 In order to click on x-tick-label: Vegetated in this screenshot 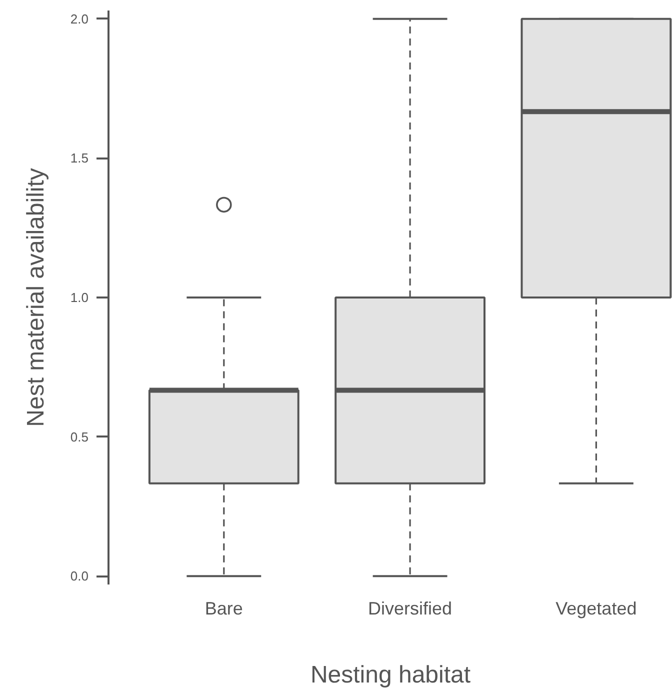, I will do `click(596, 608)`.